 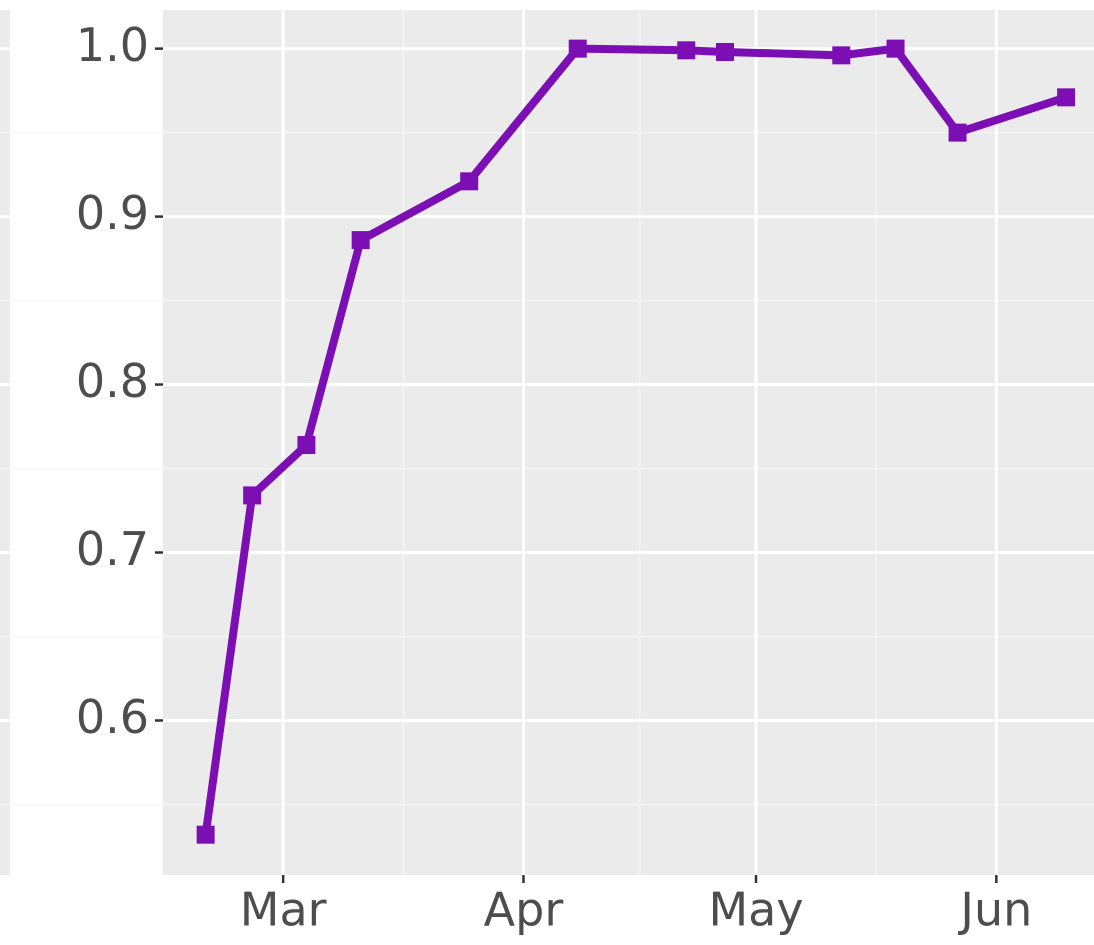 I want to click on adjacent-panel, so click(x=5, y=442).